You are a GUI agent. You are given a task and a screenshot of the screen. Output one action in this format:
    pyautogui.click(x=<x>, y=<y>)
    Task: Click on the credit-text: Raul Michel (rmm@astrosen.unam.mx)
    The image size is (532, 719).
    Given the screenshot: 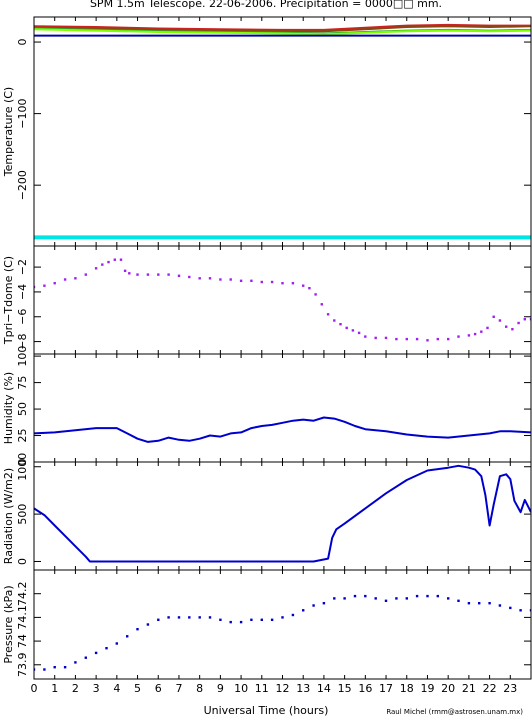 What is the action you would take?
    pyautogui.click(x=454, y=712)
    